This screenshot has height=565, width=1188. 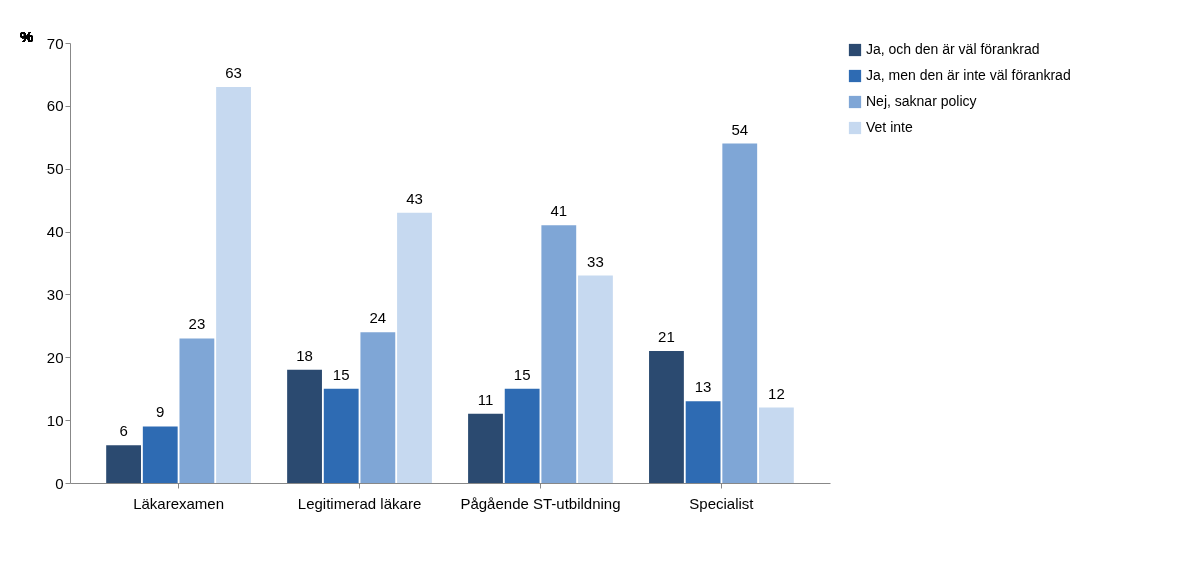 I want to click on data-label: 9, so click(x=160, y=412).